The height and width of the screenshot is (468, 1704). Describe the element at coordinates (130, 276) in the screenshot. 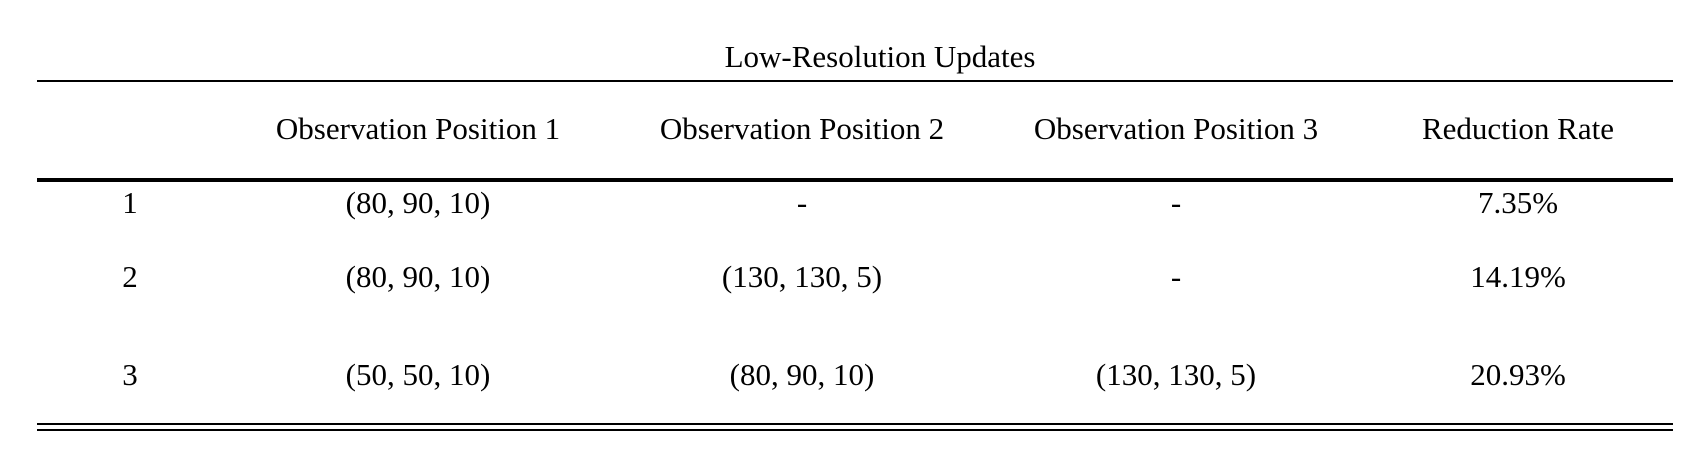

I see `row-label: 2` at that location.